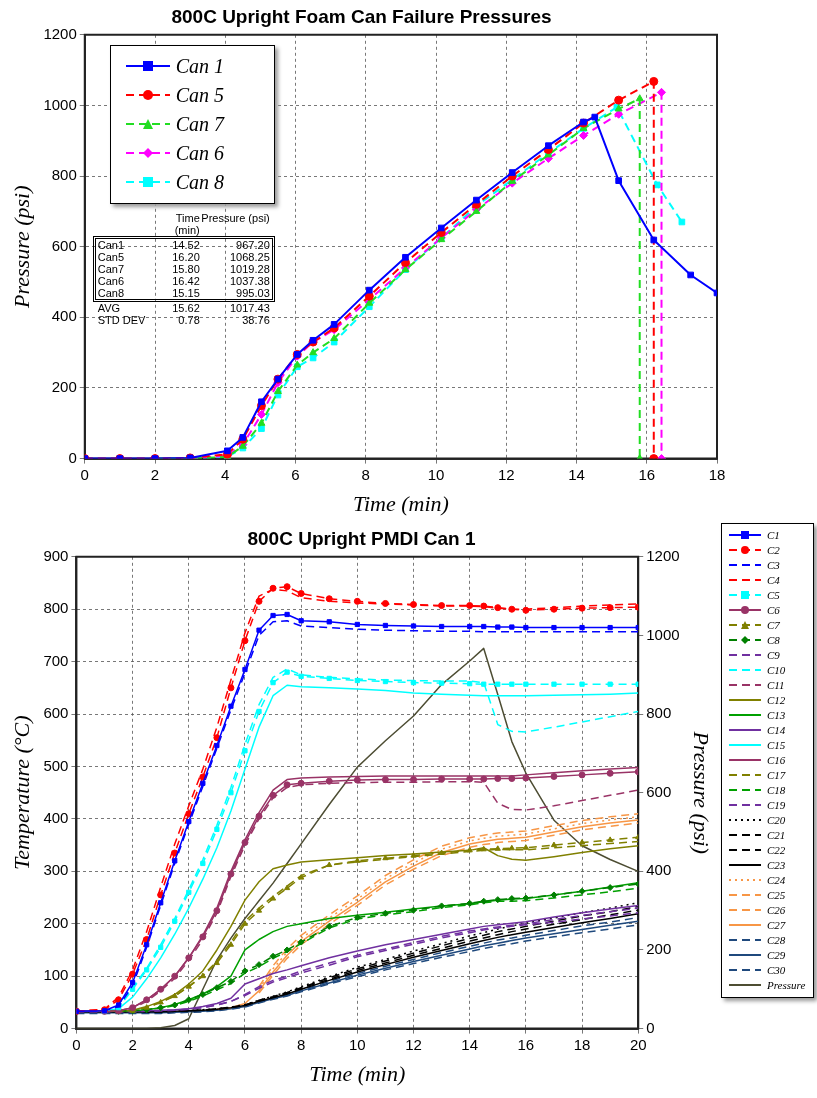 The height and width of the screenshot is (1098, 817). What do you see at coordinates (60, 33) in the screenshot?
I see `y-tick-label: 1200` at bounding box center [60, 33].